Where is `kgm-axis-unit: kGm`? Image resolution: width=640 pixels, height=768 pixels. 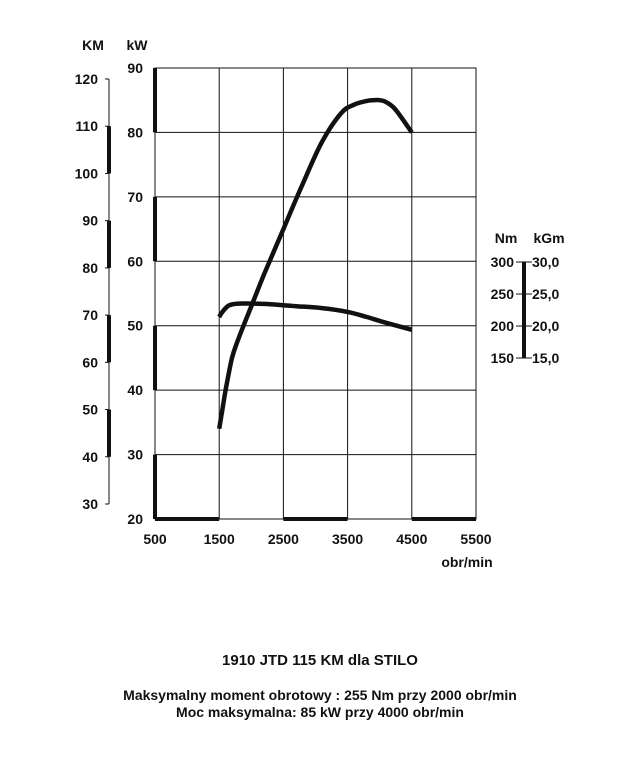 kgm-axis-unit: kGm is located at coordinates (548, 238).